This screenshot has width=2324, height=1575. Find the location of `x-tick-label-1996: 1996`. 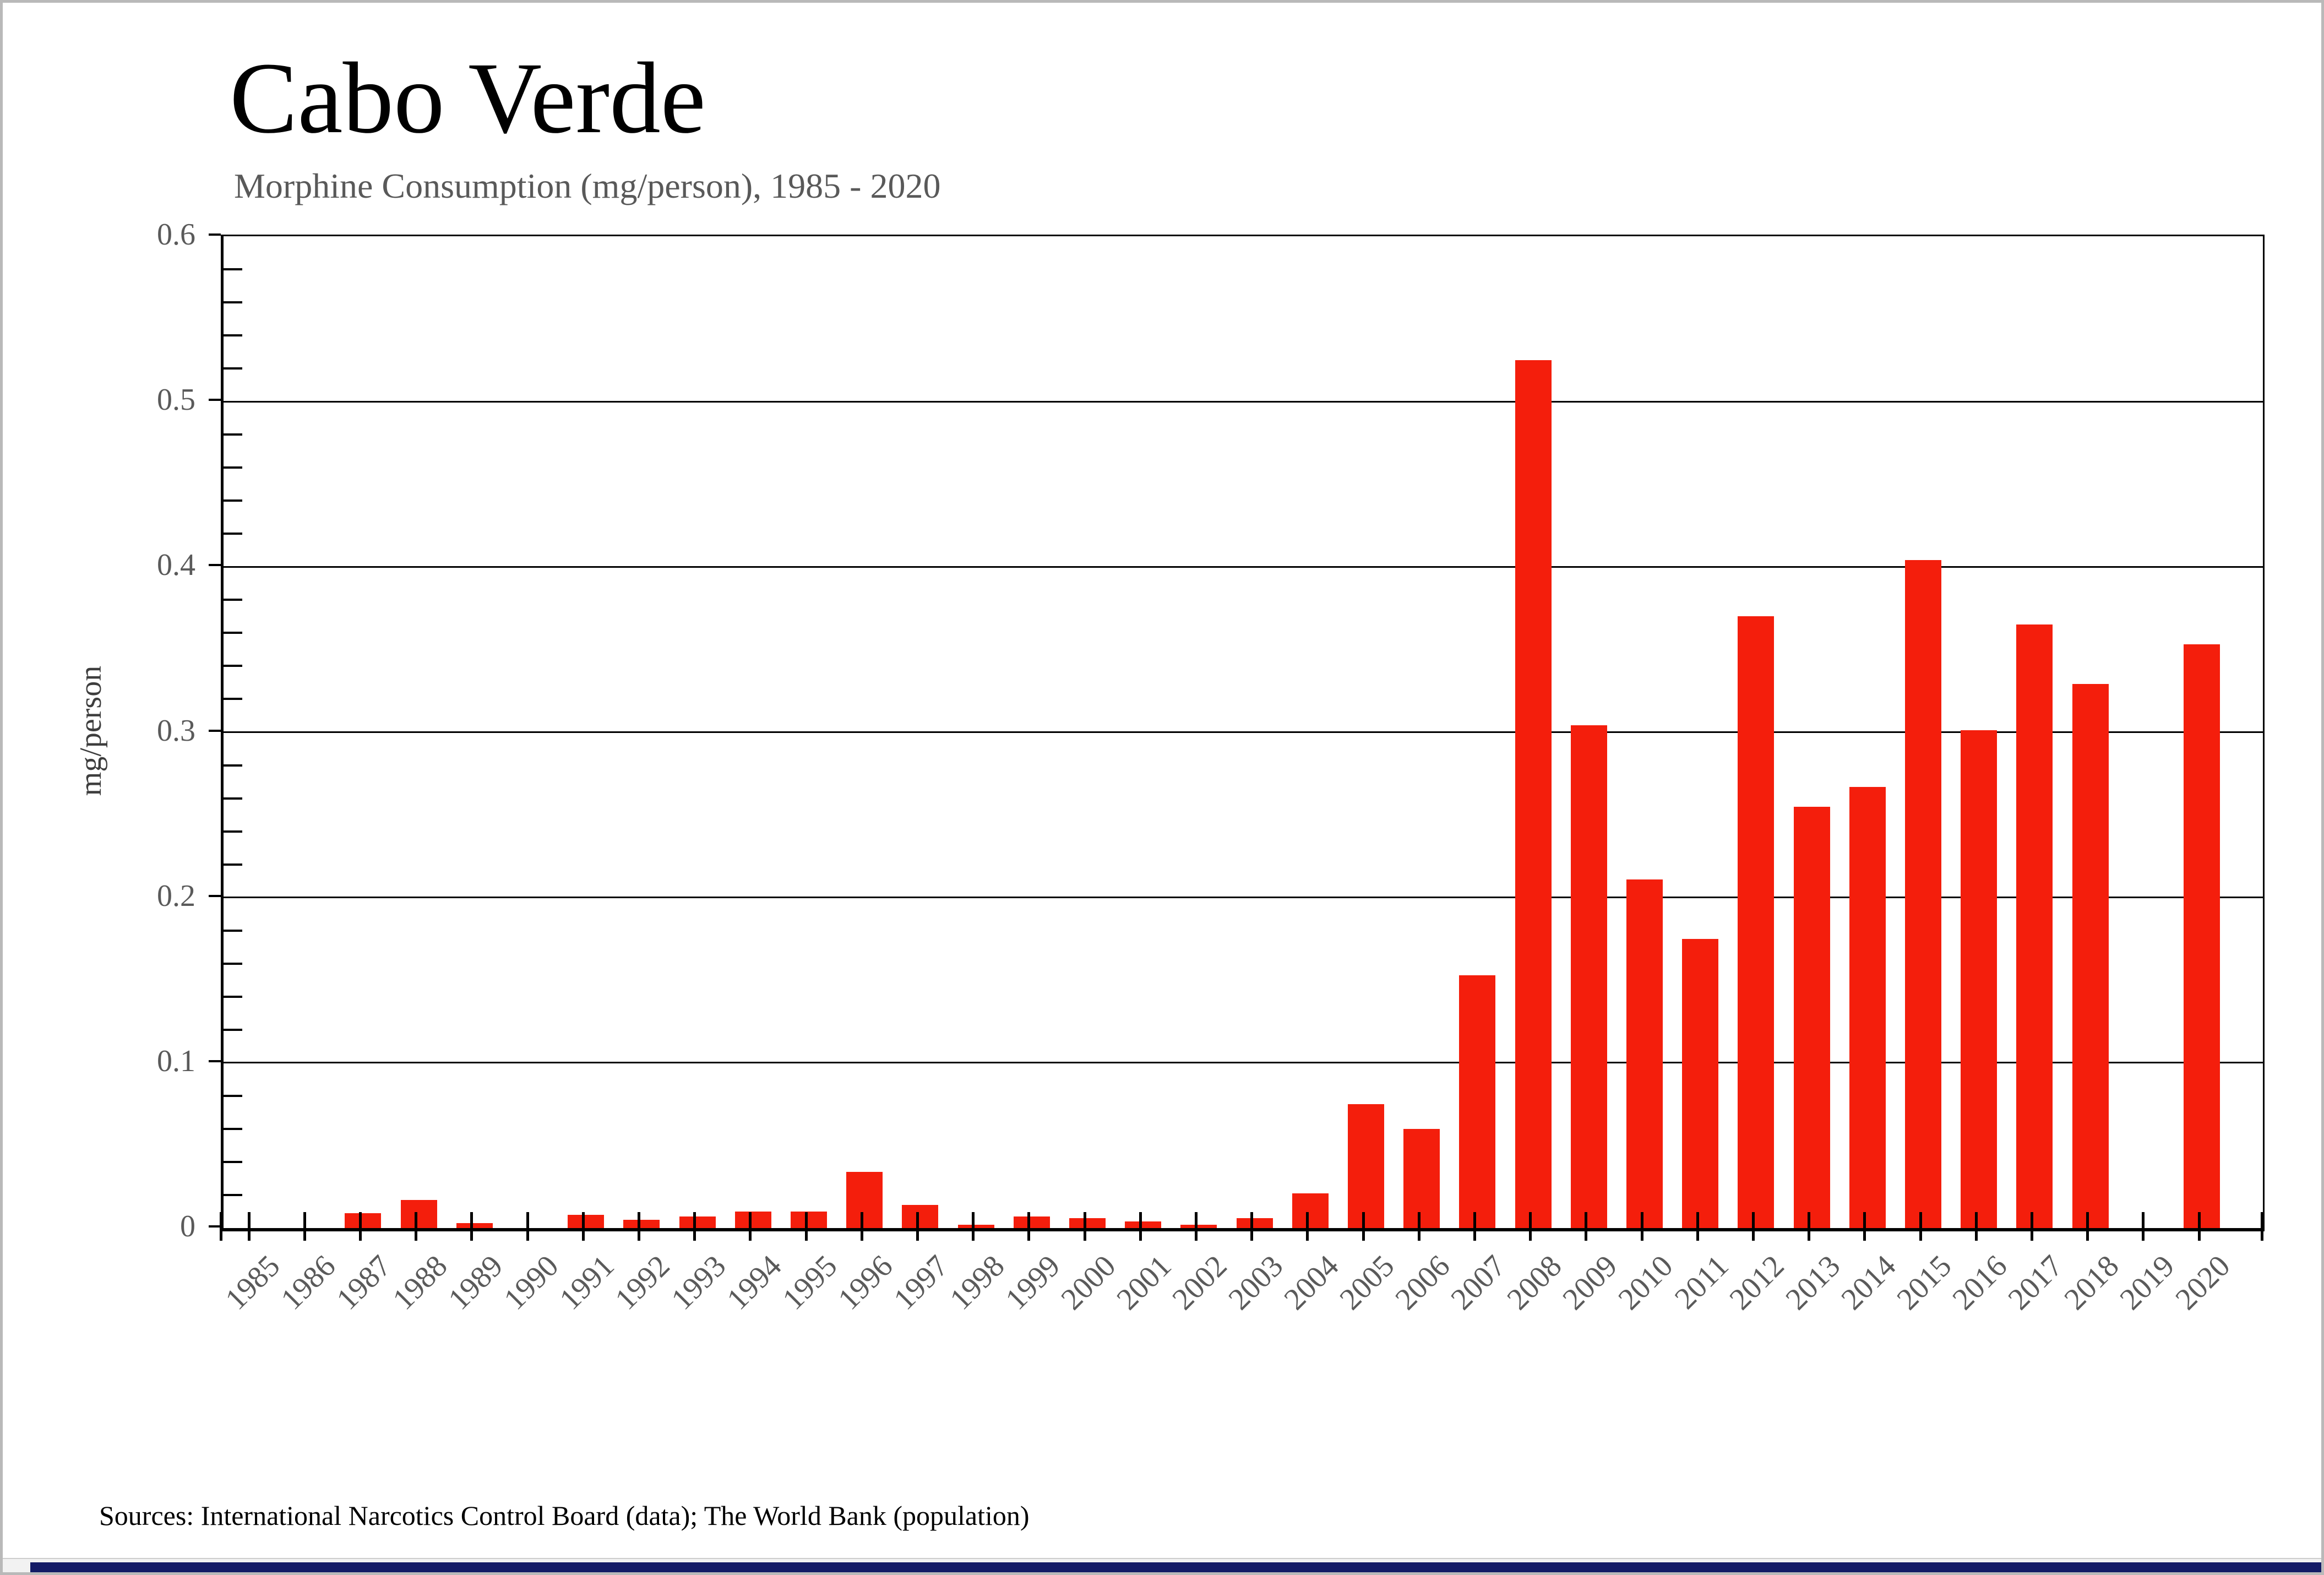

x-tick-label-1996: 1996 is located at coordinates (866, 1282).